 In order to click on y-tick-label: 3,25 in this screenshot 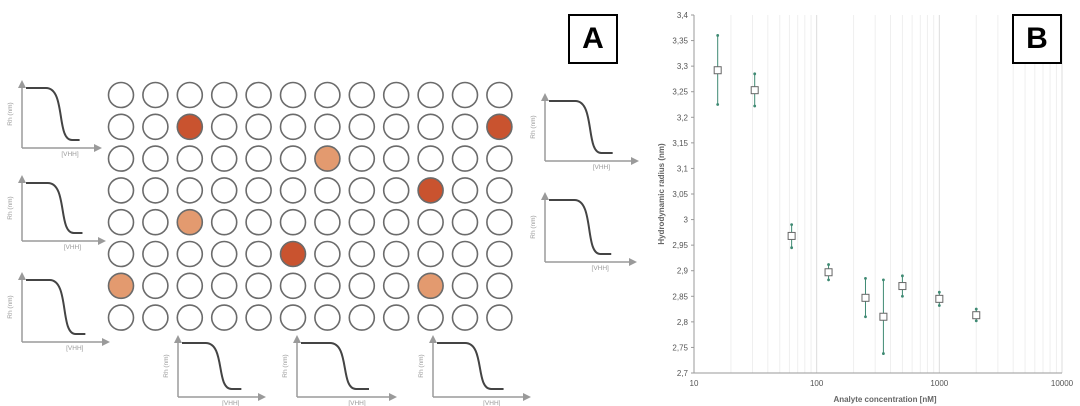, I will do `click(680, 92)`.